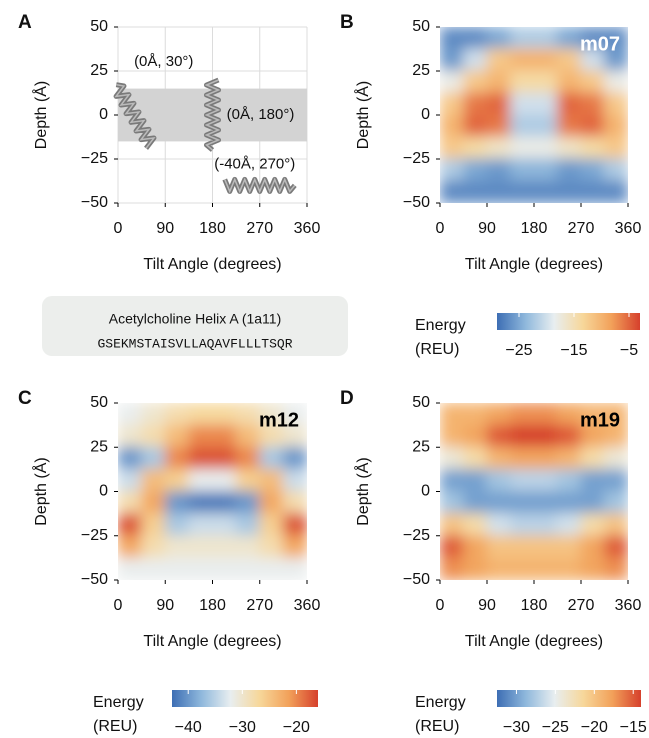  Describe the element at coordinates (195, 319) in the screenshot. I see `sequence-title: Acetylcholine Helix A (1a11)` at that location.